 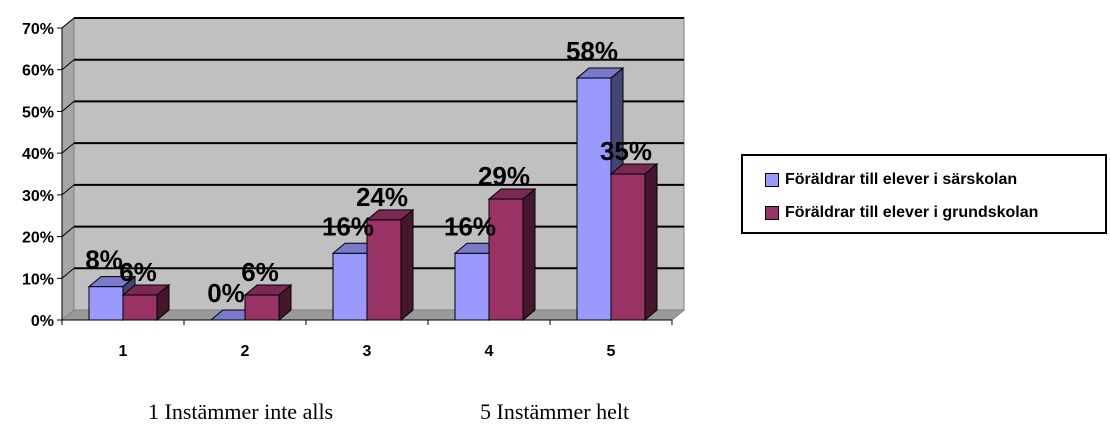 What do you see at coordinates (38, 112) in the screenshot?
I see `y-tick-label: 50%` at bounding box center [38, 112].